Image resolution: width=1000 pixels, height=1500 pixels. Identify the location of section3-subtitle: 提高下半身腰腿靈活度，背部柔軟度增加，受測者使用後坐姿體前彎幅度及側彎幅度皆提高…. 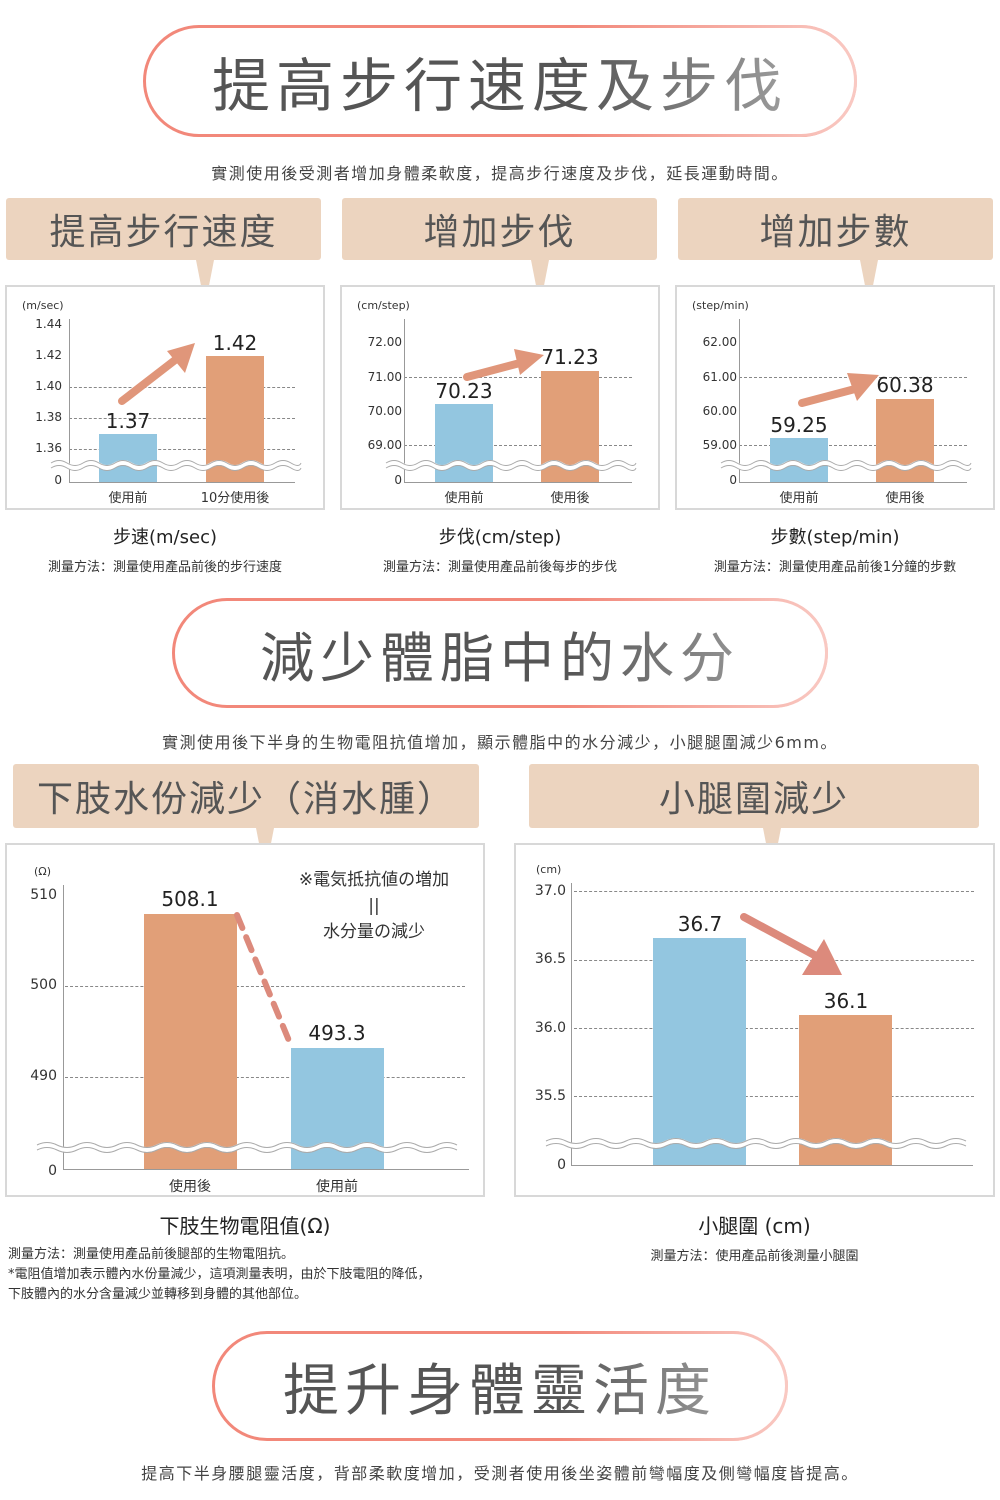
(500, 1473).